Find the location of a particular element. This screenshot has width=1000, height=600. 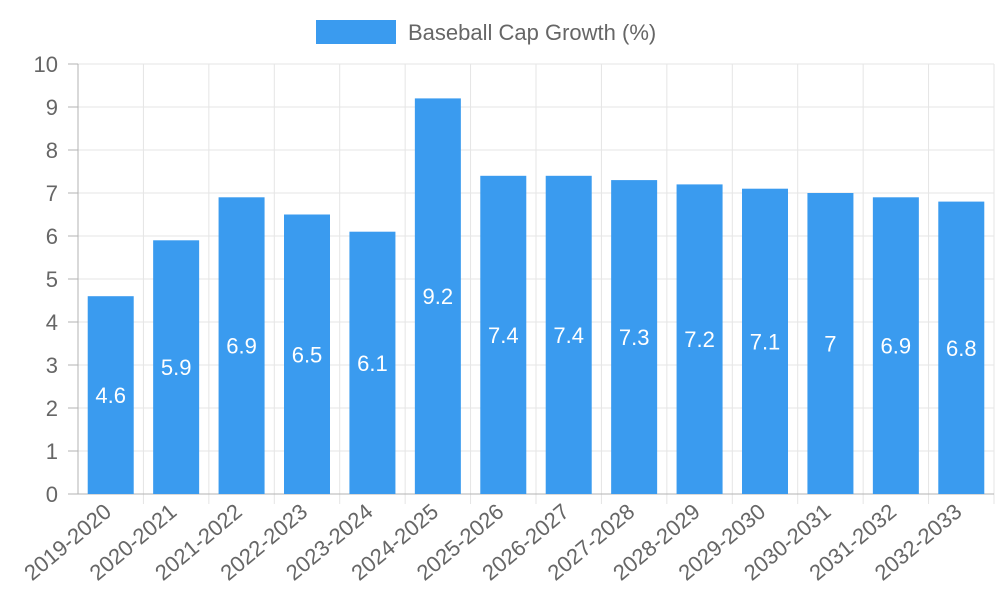

y-tick-label: 4 is located at coordinates (52, 322).